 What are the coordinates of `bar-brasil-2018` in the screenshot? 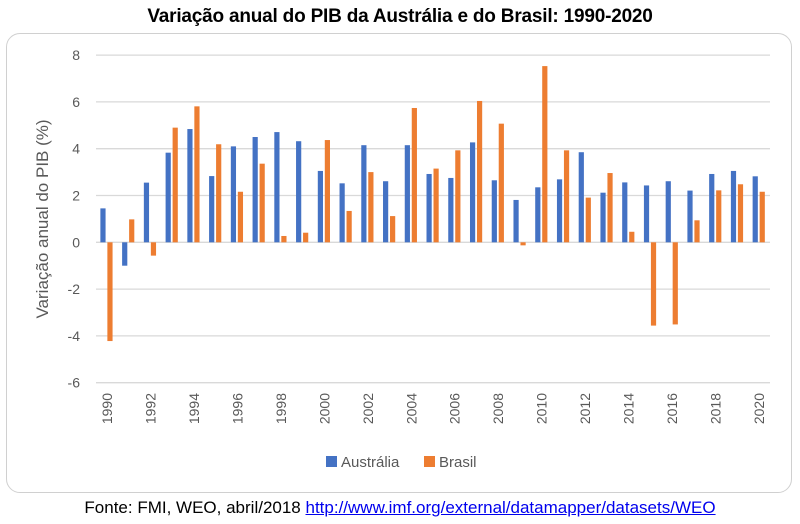 It's located at (719, 216).